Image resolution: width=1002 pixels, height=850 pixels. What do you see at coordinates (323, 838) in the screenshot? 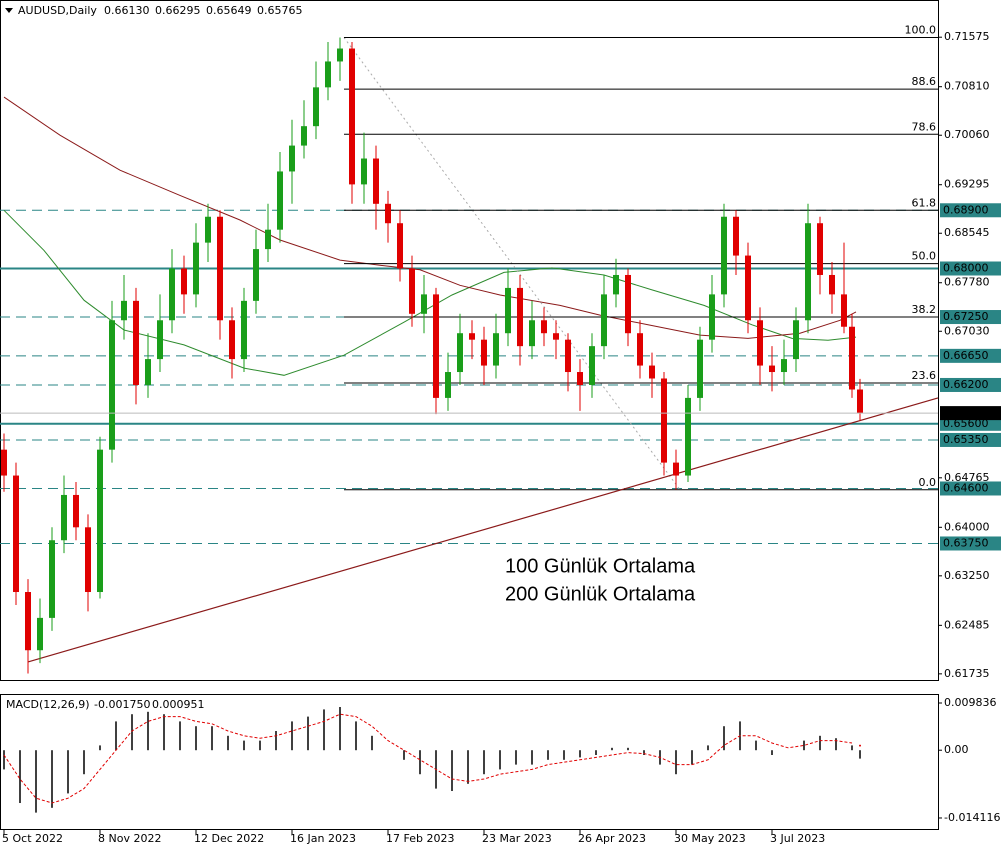
I see `x-tick-label: 16 Jan 2023` at bounding box center [323, 838].